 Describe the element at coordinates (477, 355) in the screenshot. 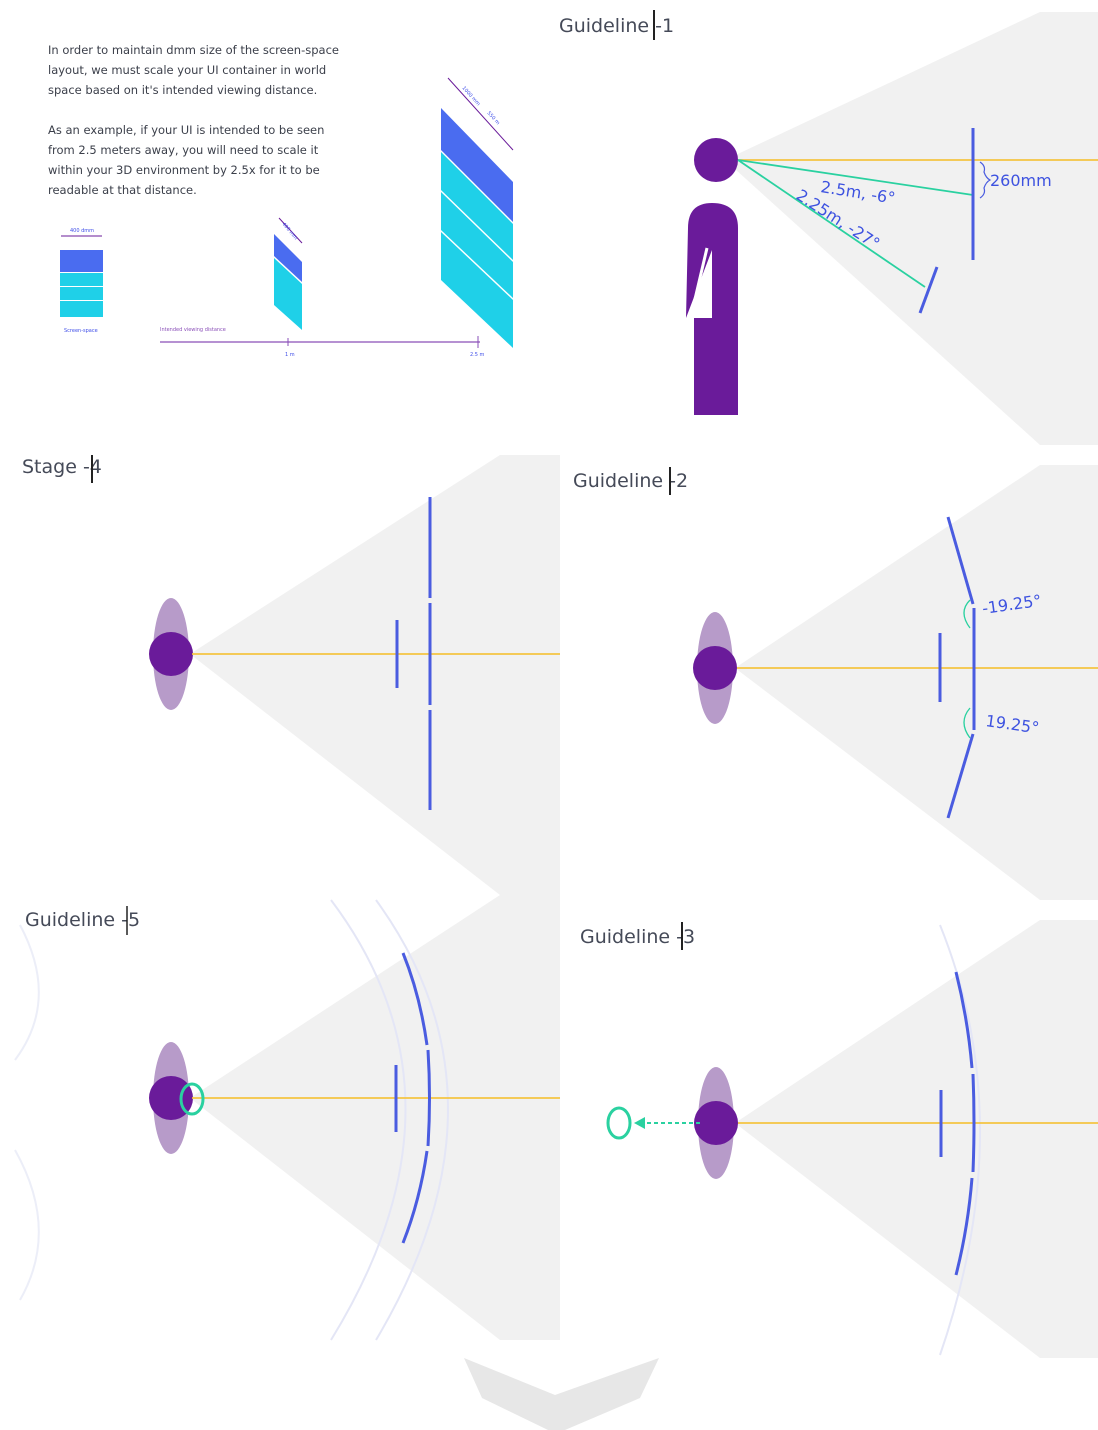

I see `svg-text: 2.5 m` at that location.